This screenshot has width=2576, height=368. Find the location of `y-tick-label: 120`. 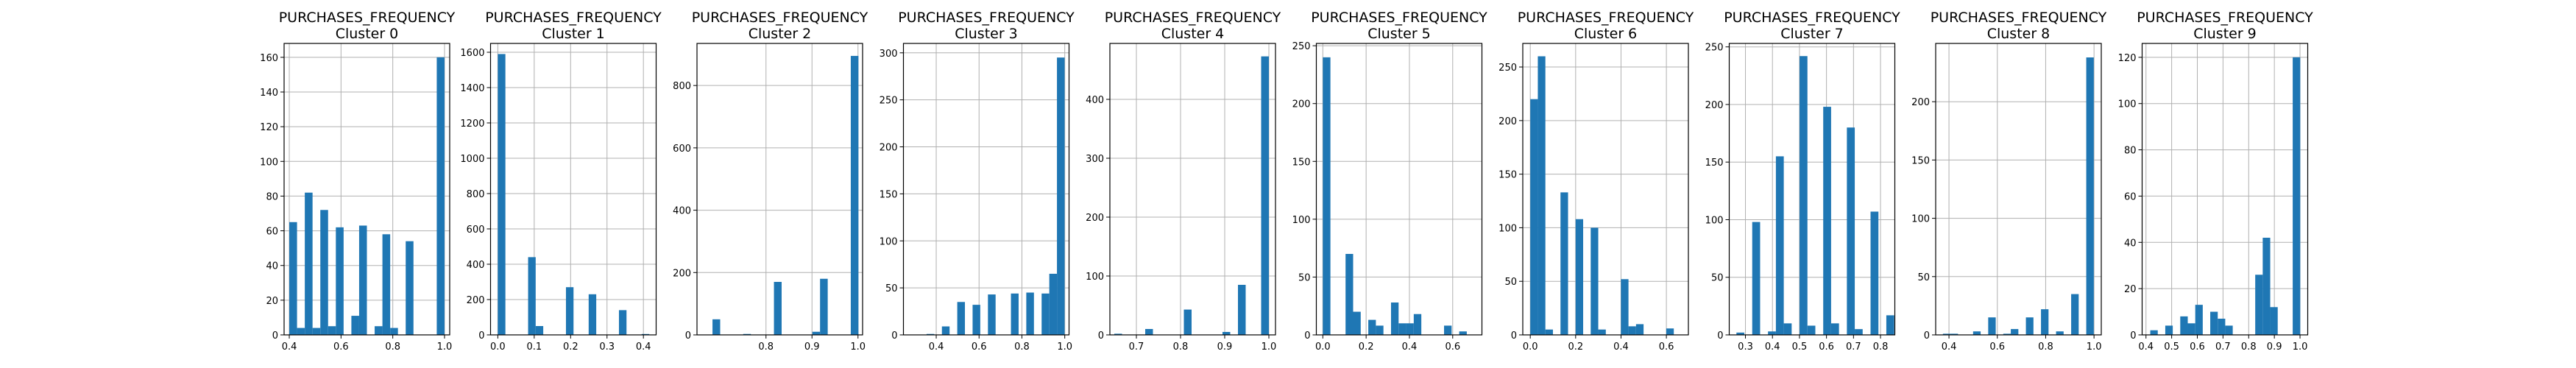

y-tick-label: 120 is located at coordinates (269, 127).